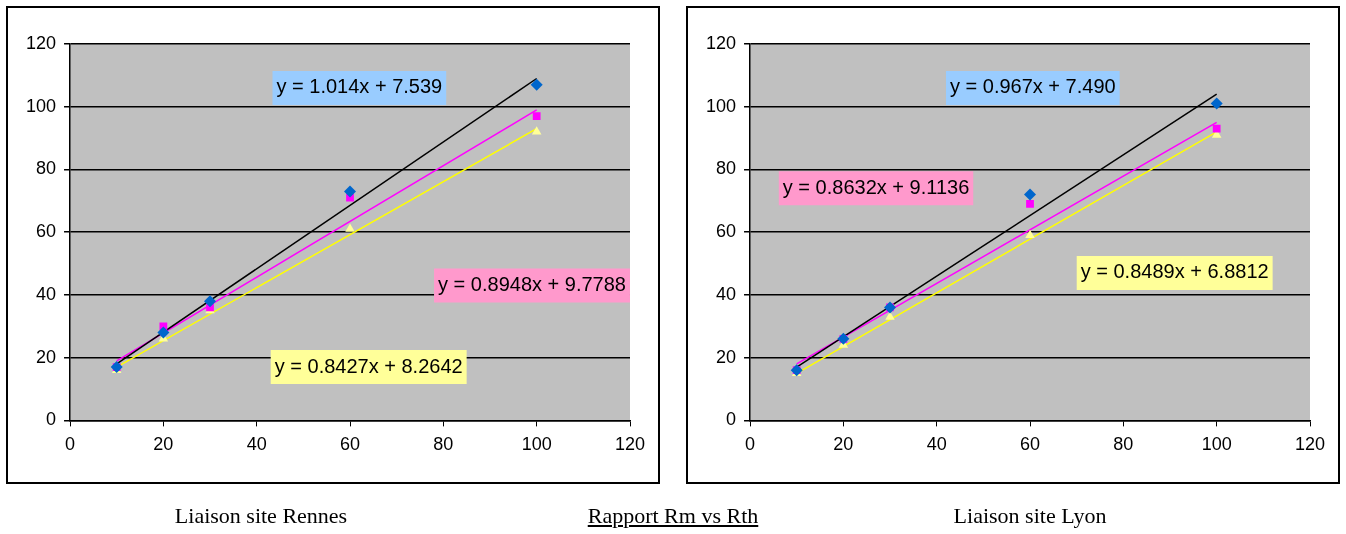 This screenshot has height=534, width=1346. Describe the element at coordinates (359, 86) in the screenshot. I see `annotation: y = 1.014x + 7.539` at that location.